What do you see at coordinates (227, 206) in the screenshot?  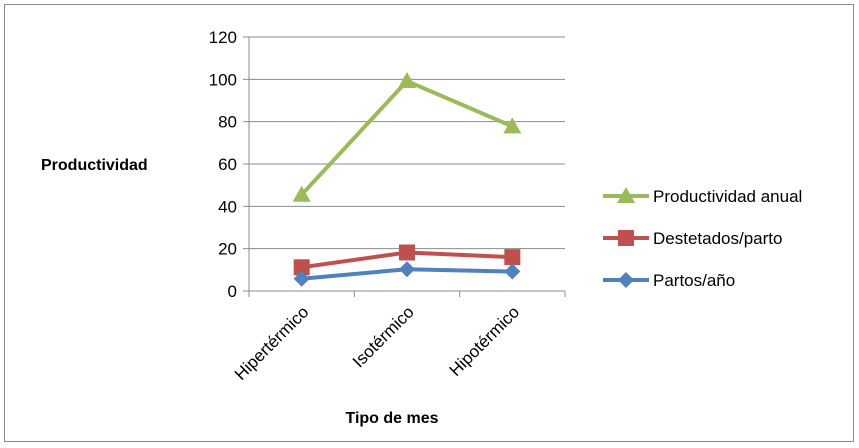 I see `y-tick-label: 40` at bounding box center [227, 206].